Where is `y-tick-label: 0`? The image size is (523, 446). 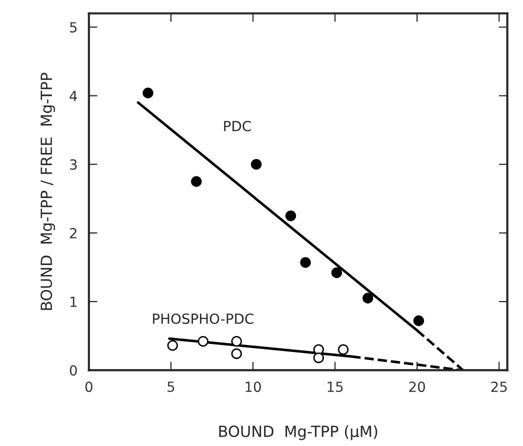 y-tick-label: 0 is located at coordinates (73, 370).